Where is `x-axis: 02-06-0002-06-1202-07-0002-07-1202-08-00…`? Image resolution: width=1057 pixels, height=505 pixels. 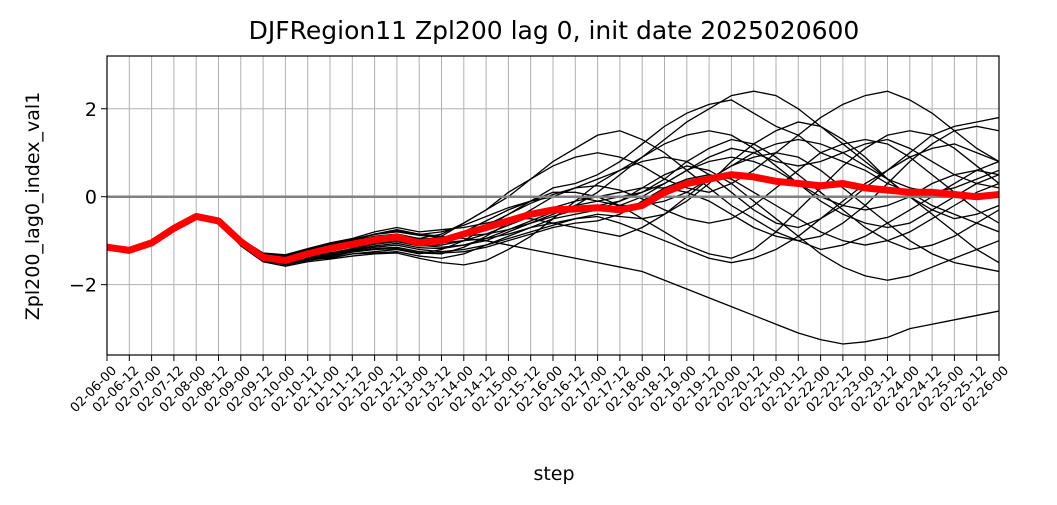 x-axis: 02-06-0002-06-1202-07-0002-07-1202-08-00… is located at coordinates (540, 385).